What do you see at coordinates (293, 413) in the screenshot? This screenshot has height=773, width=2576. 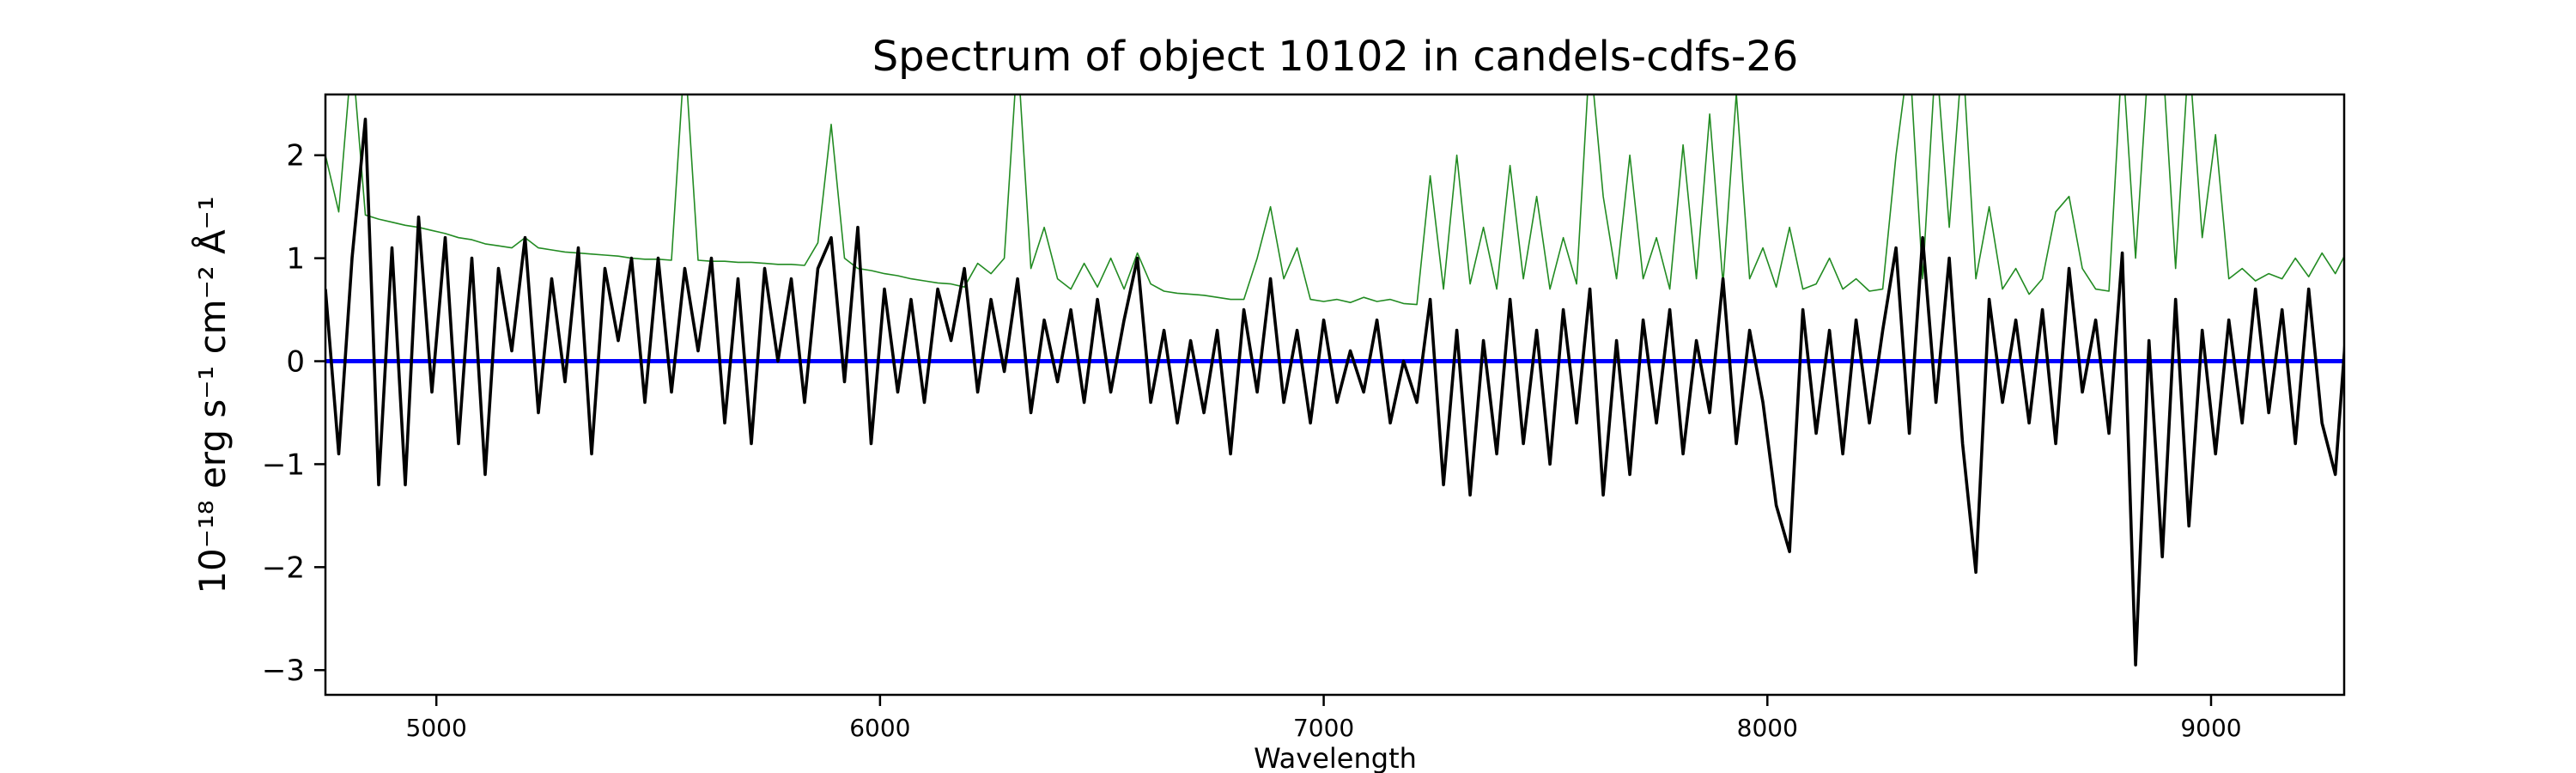 I see `y-axis: −3 −2 −1 0 1 2` at bounding box center [293, 413].